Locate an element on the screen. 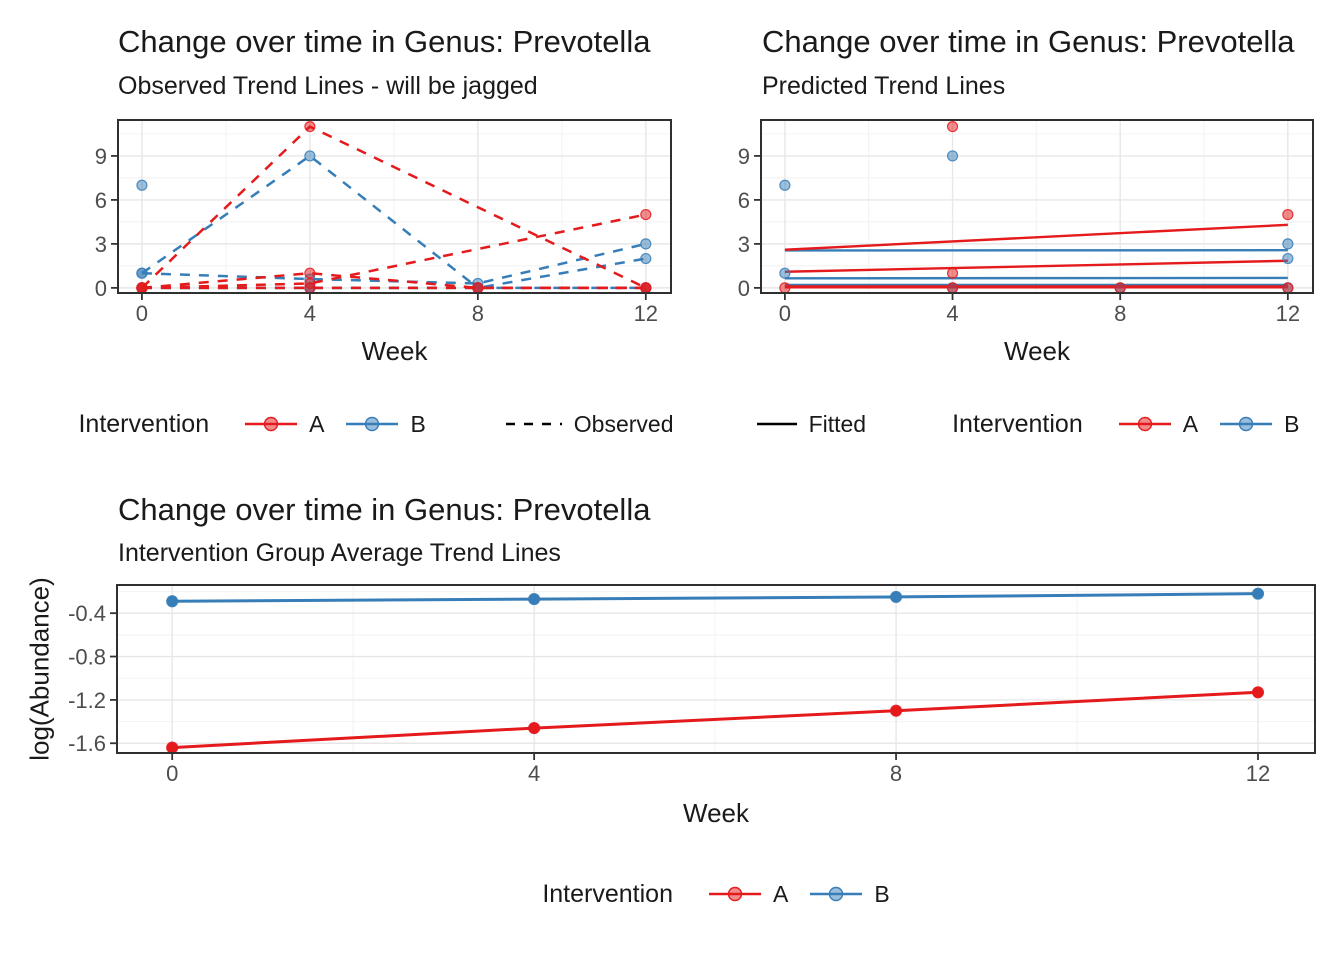 Image resolution: width=1344 pixels, height=960 pixels. svg-text: -1.6 is located at coordinates (87, 743).